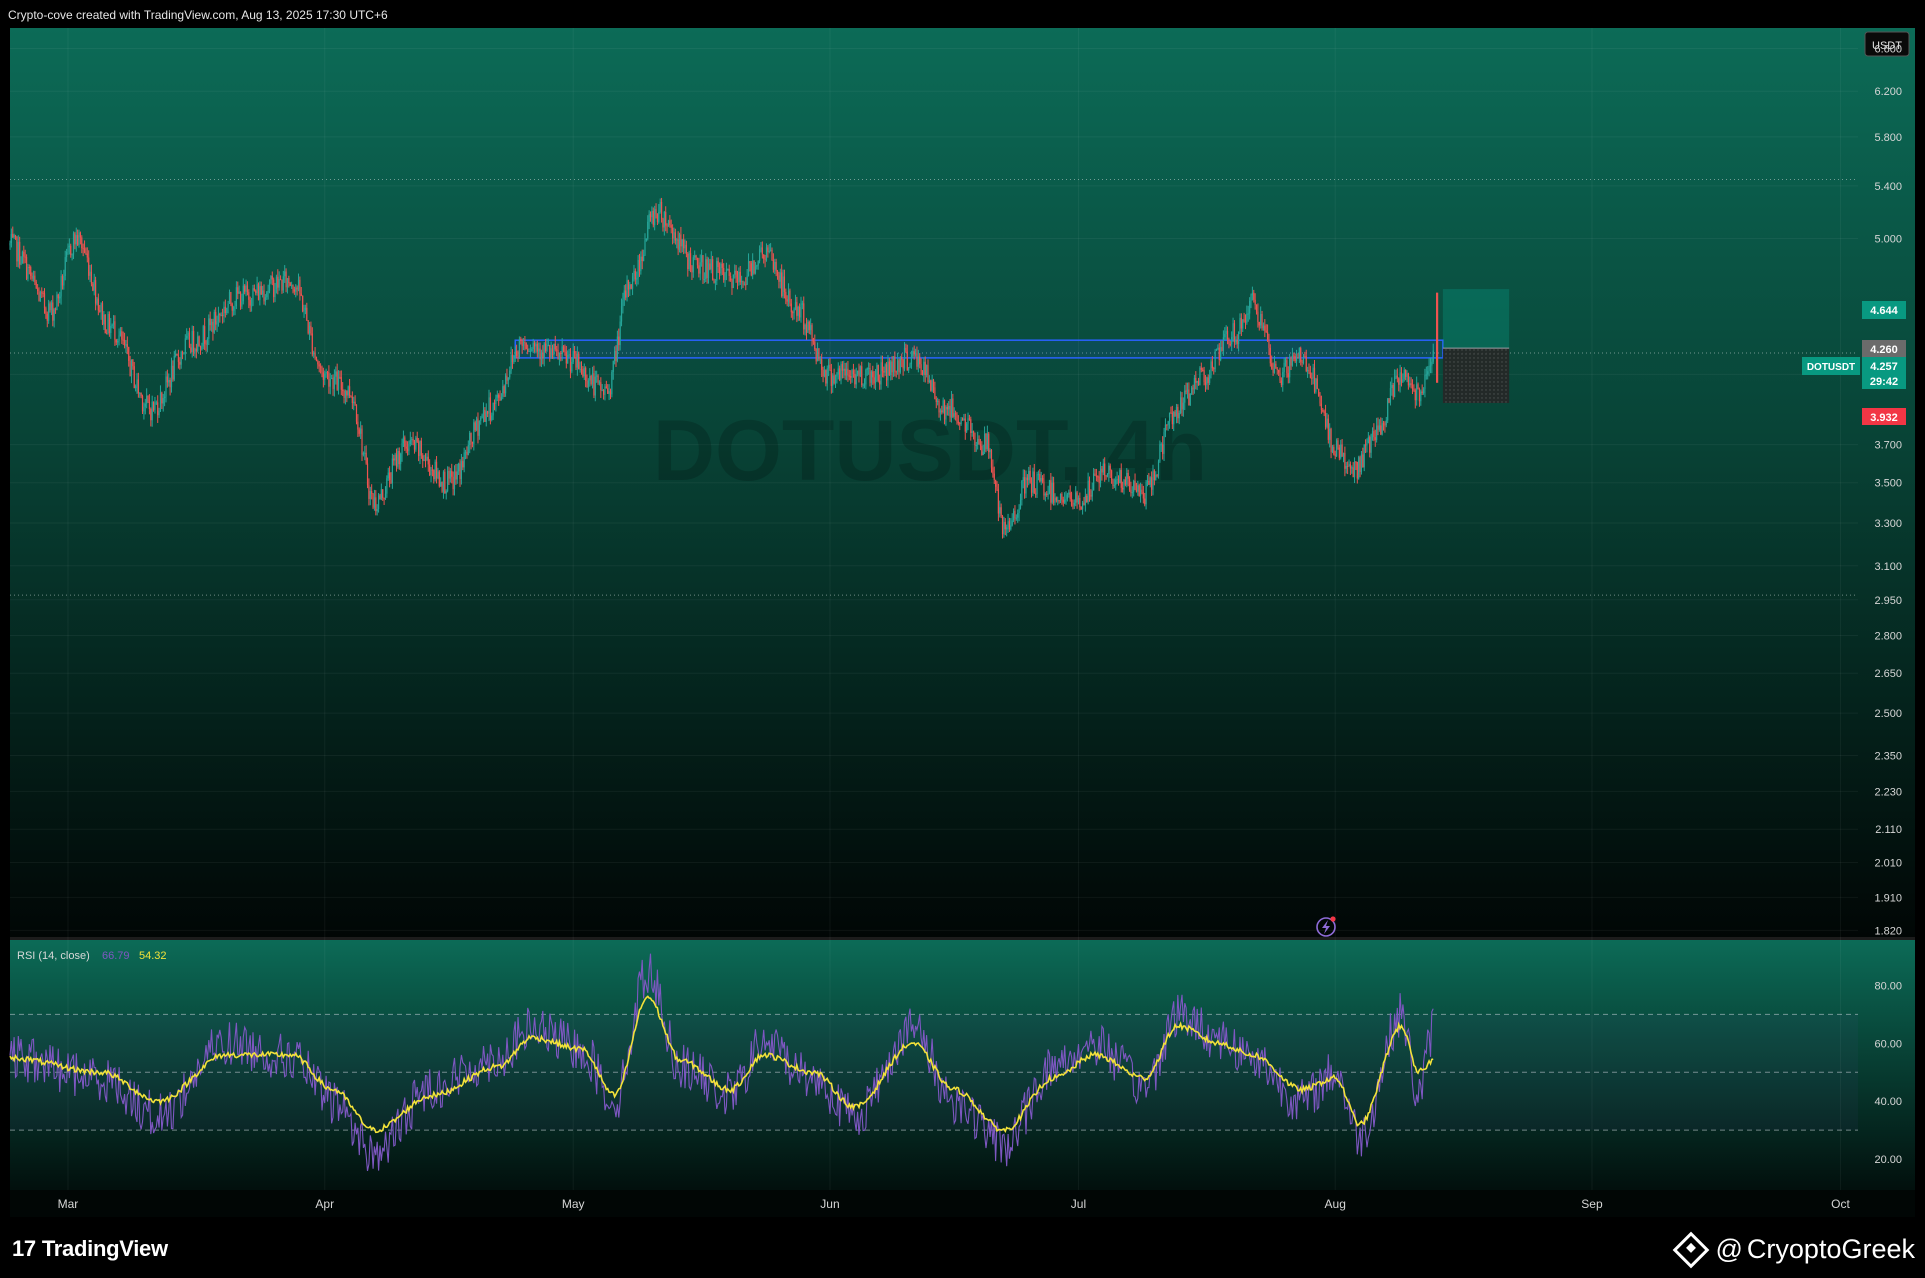 Image resolution: width=1925 pixels, height=1278 pixels. Describe the element at coordinates (1887, 44) in the screenshot. I see `currency-badge` at that location.